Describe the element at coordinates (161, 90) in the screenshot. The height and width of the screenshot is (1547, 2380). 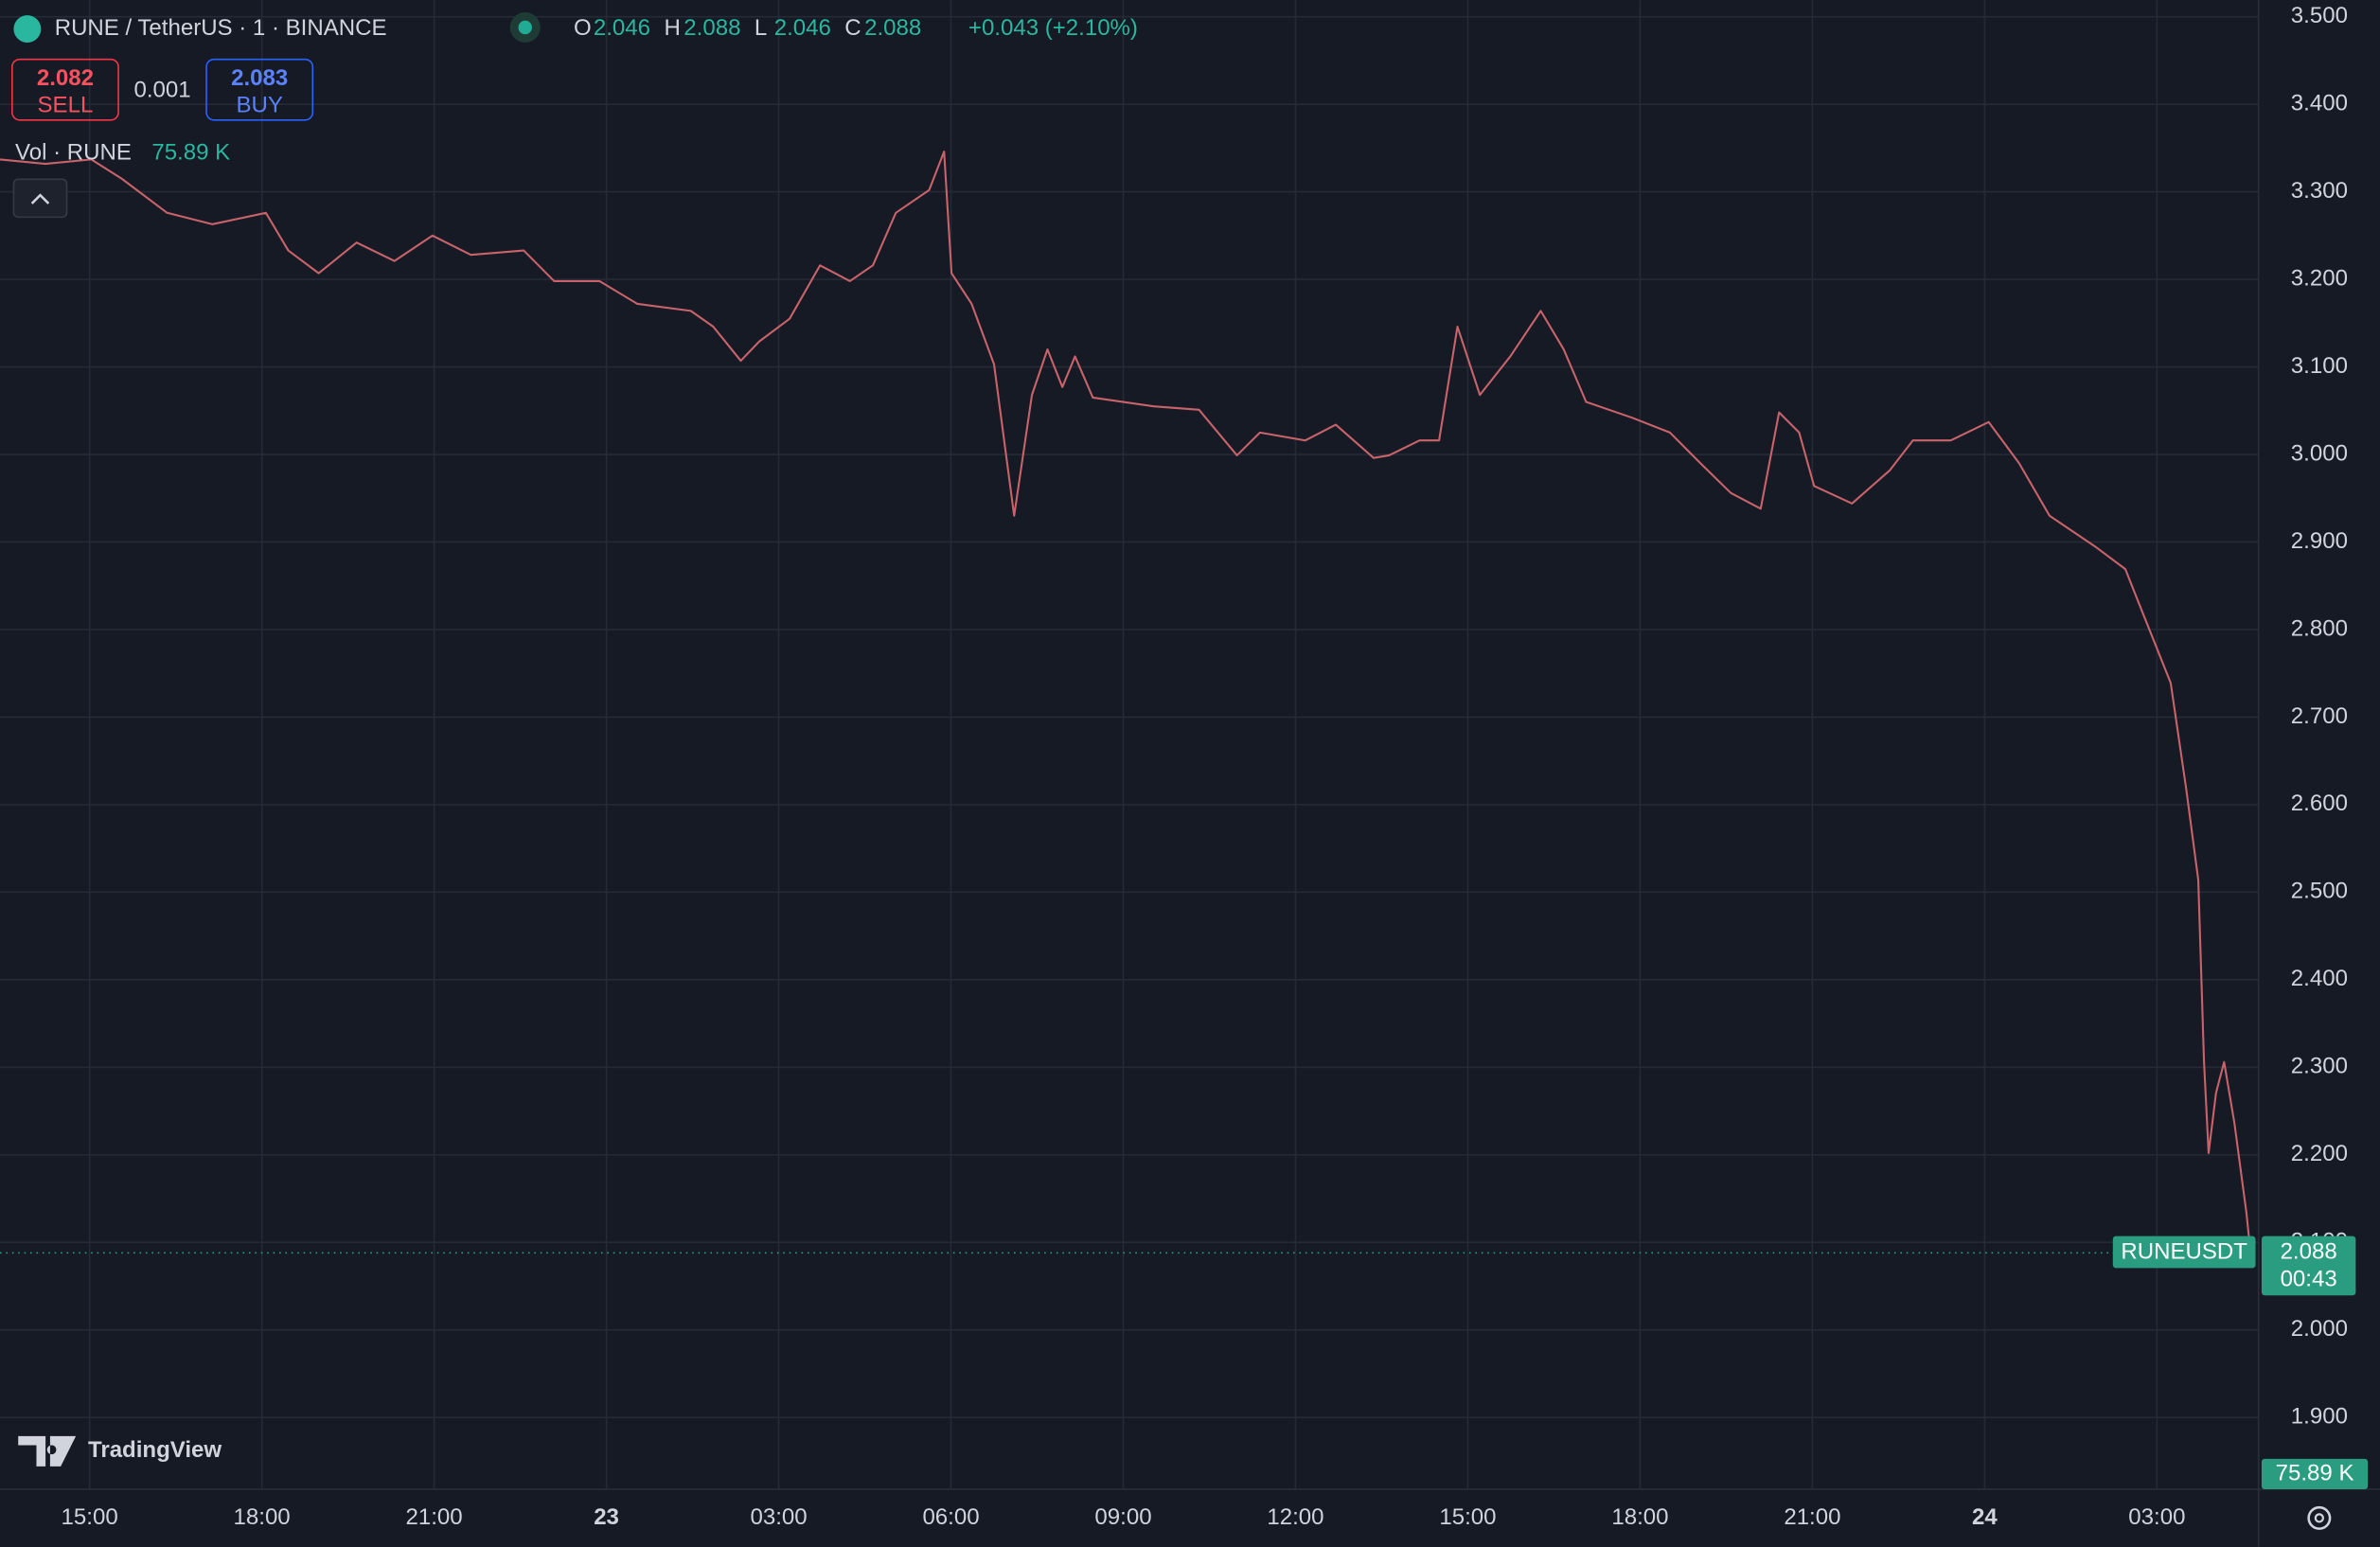
I see `spread: 0.001` at that location.